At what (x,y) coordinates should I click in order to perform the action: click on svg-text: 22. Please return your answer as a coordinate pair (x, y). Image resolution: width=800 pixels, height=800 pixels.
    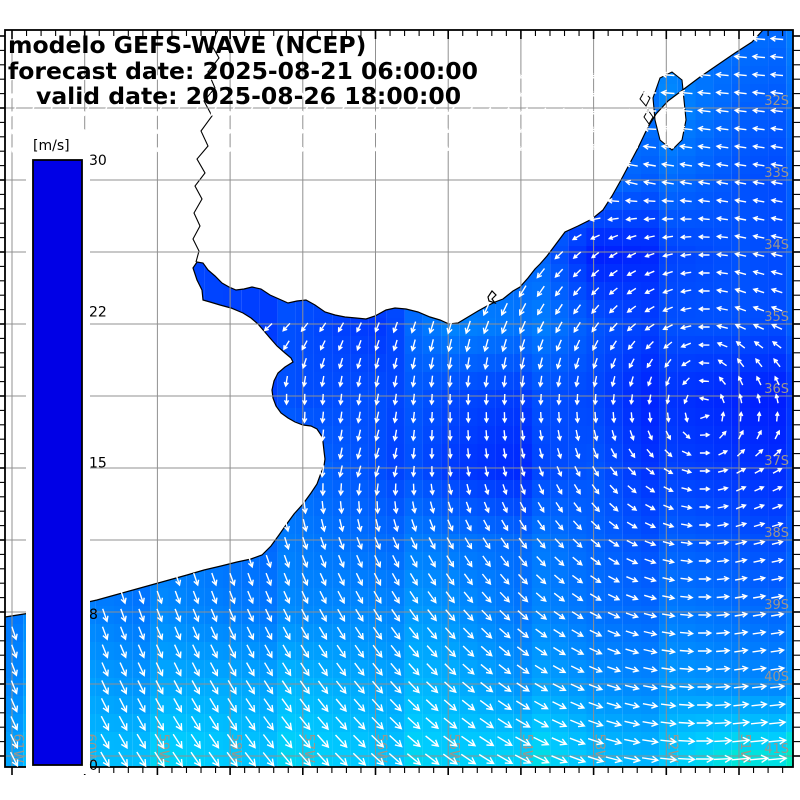
    Looking at the image, I should click on (98, 312).